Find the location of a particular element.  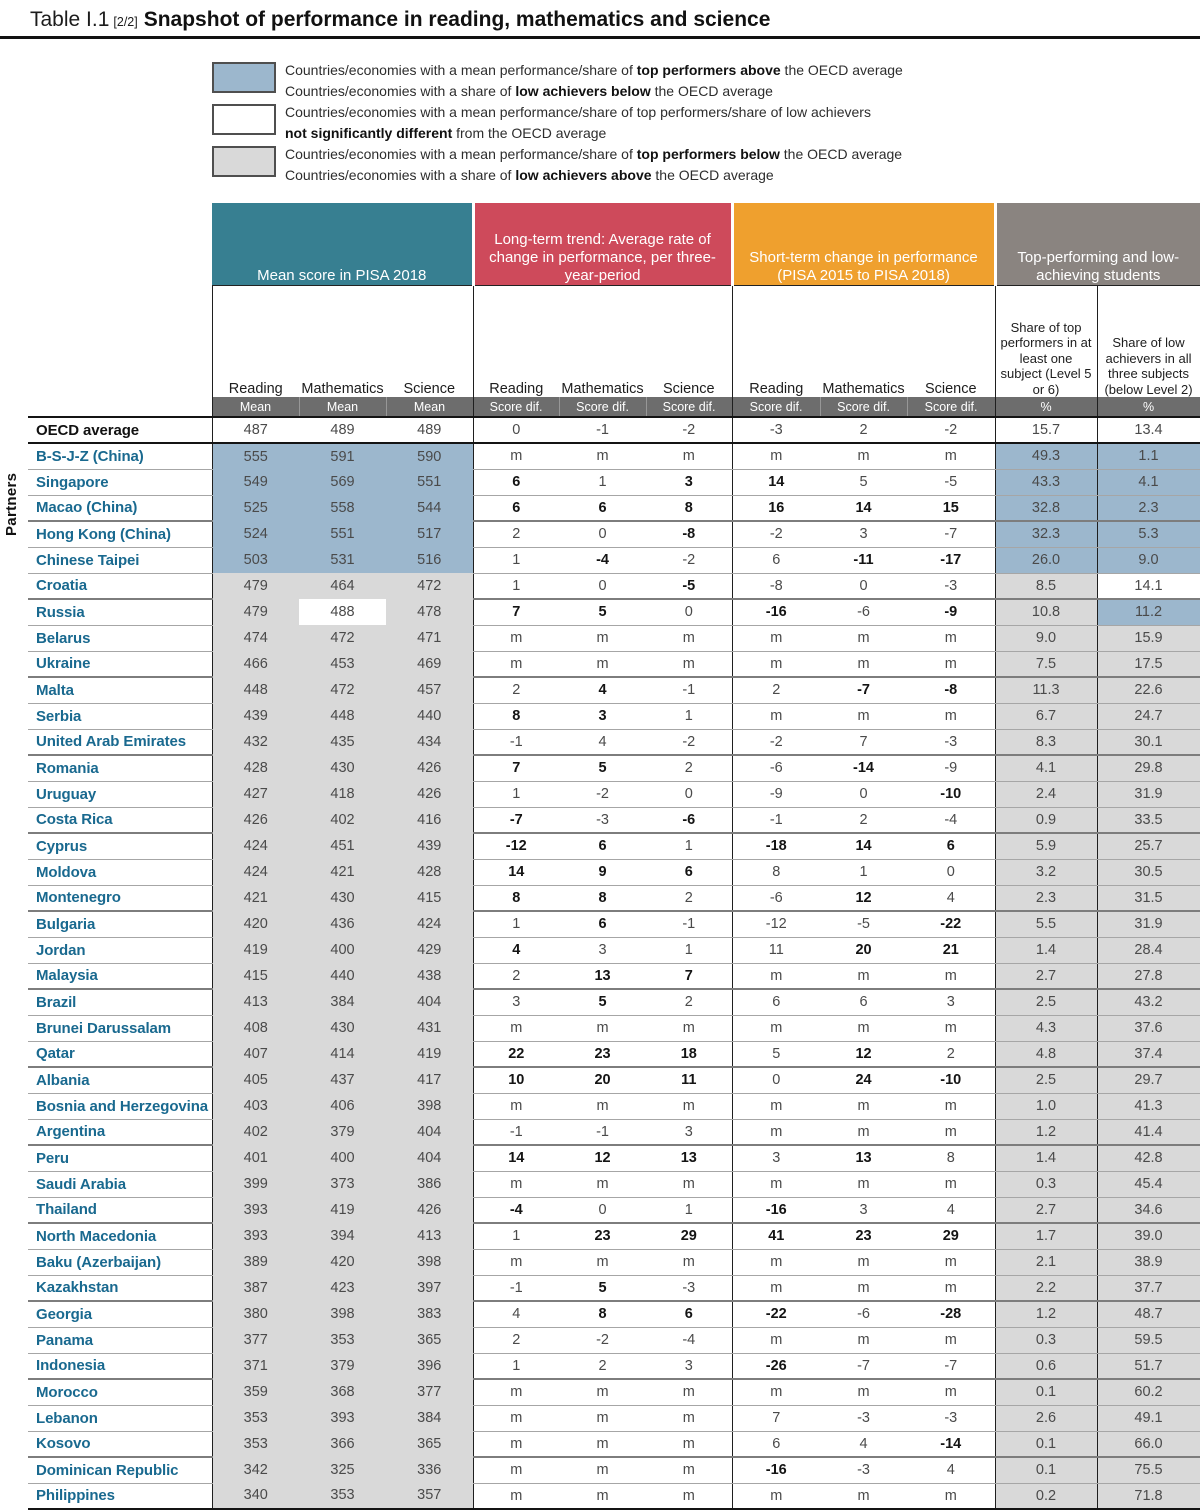

trend-cell: 5 is located at coordinates (603, 612).